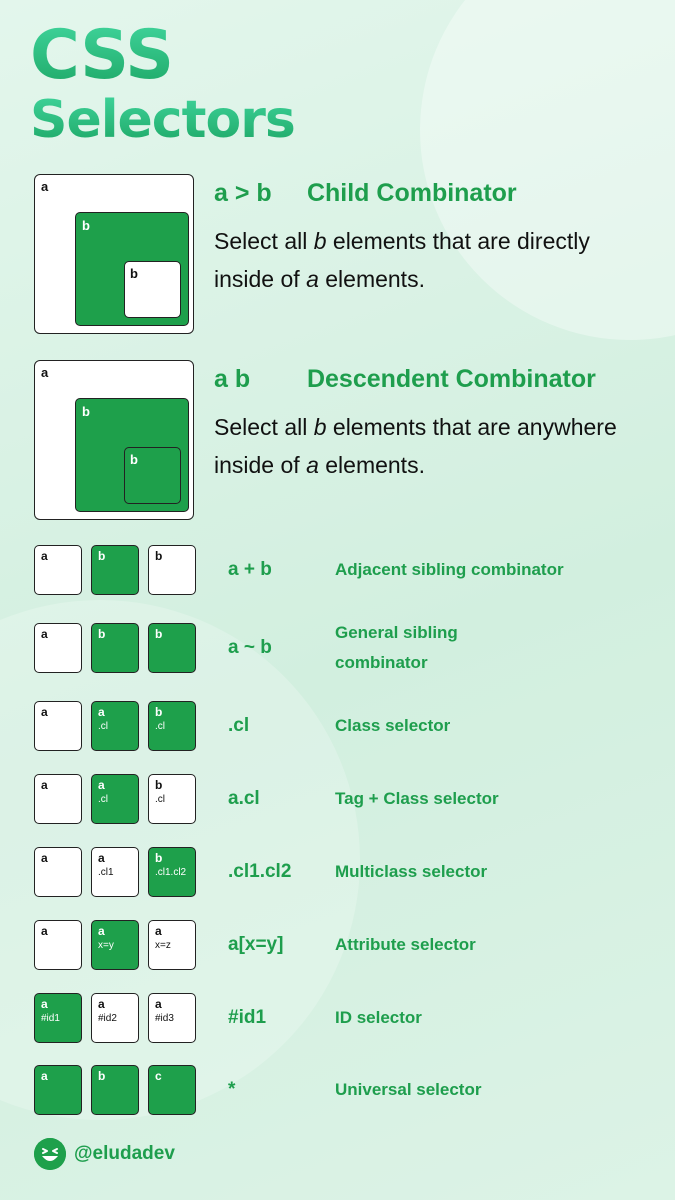 Image resolution: width=675 pixels, height=1200 pixels. Describe the element at coordinates (107, 1018) in the screenshot. I see `box-attr: #id2` at that location.